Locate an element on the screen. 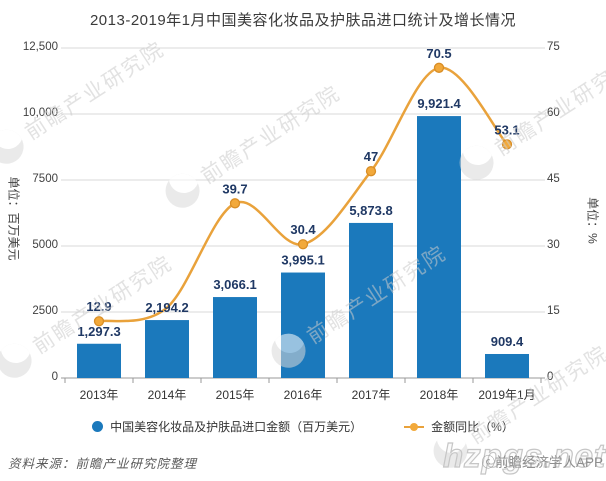 This screenshot has width=606, height=481. legend: 中国美容化妆品及护肤品进口金额（百万美元） 金额同比（%） is located at coordinates (303, 426).